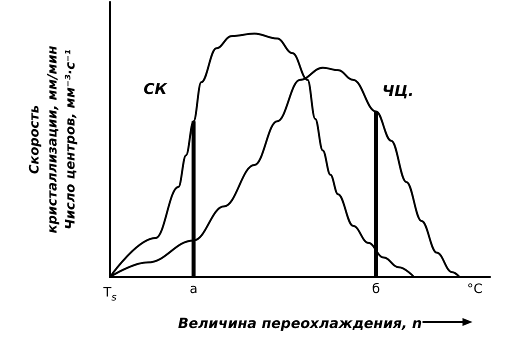 This screenshot has height=339, width=519. Describe the element at coordinates (300, 324) in the screenshot. I see `x-axis-title: Величина переохлаждения, n` at that location.